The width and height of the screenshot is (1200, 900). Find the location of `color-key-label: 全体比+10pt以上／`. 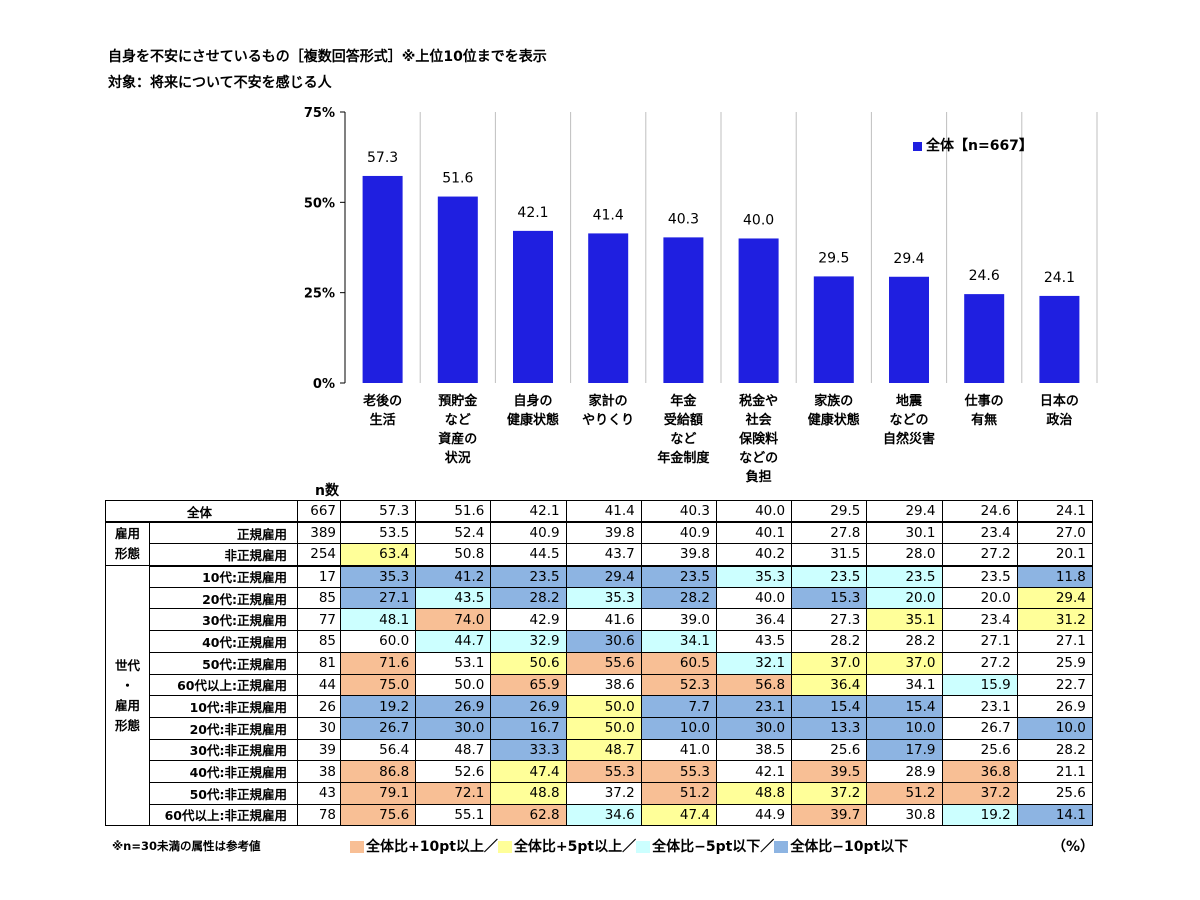

color-key-label: 全体比+10pt以上／ is located at coordinates (432, 847).